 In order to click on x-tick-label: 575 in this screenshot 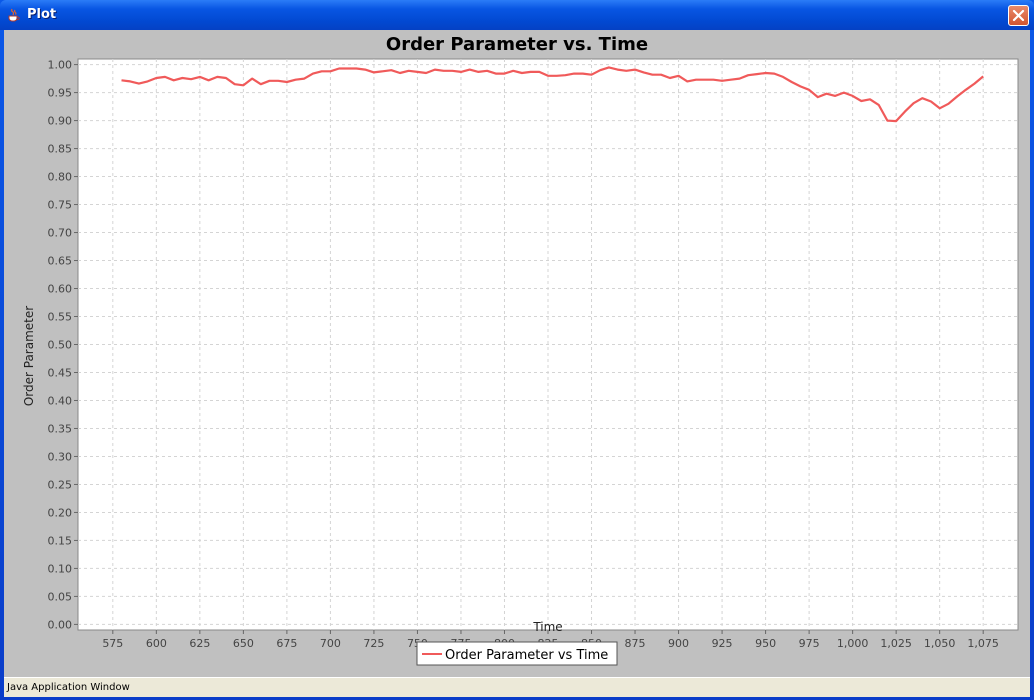, I will do `click(112, 643)`.